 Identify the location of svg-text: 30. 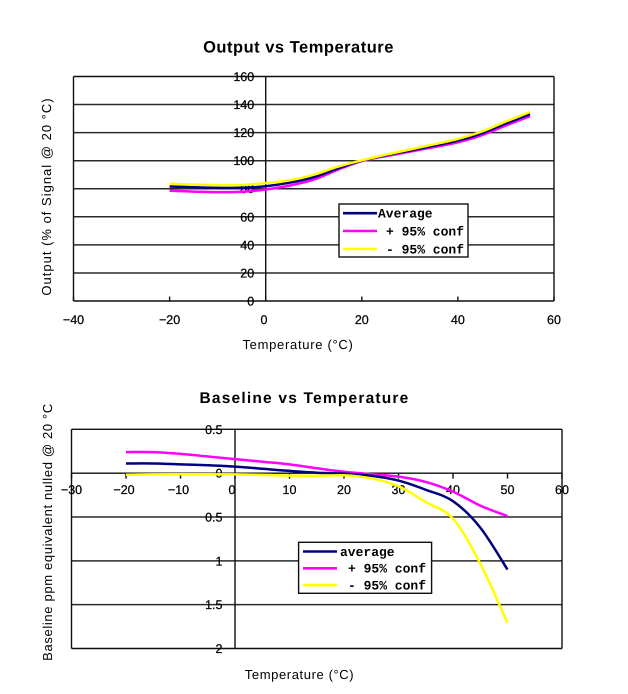
(399, 490).